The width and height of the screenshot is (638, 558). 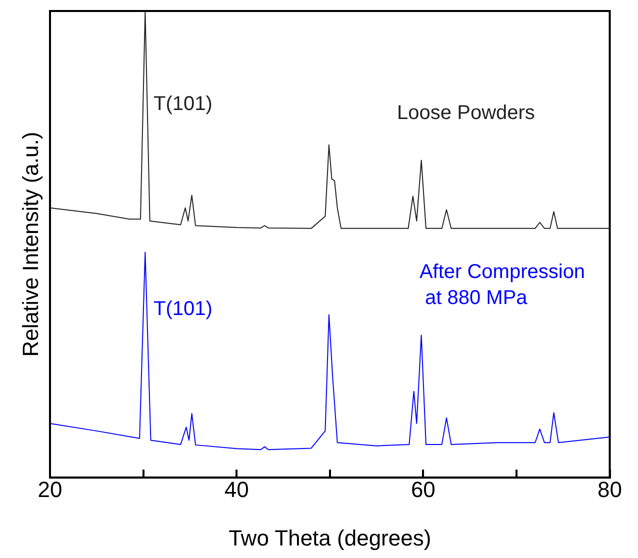 I want to click on x-tick-label: 60, so click(x=423, y=489).